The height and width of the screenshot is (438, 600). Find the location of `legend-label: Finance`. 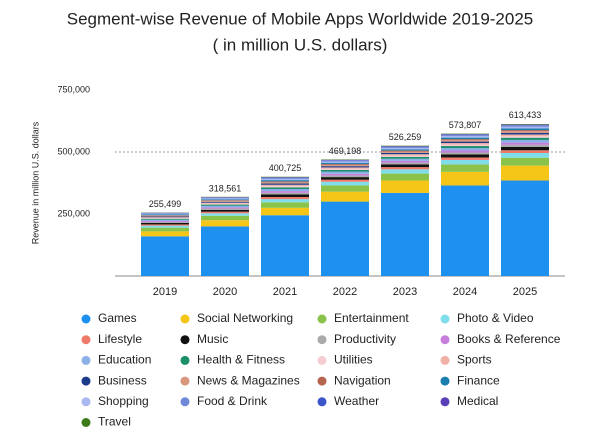

legend-label: Finance is located at coordinates (478, 380).